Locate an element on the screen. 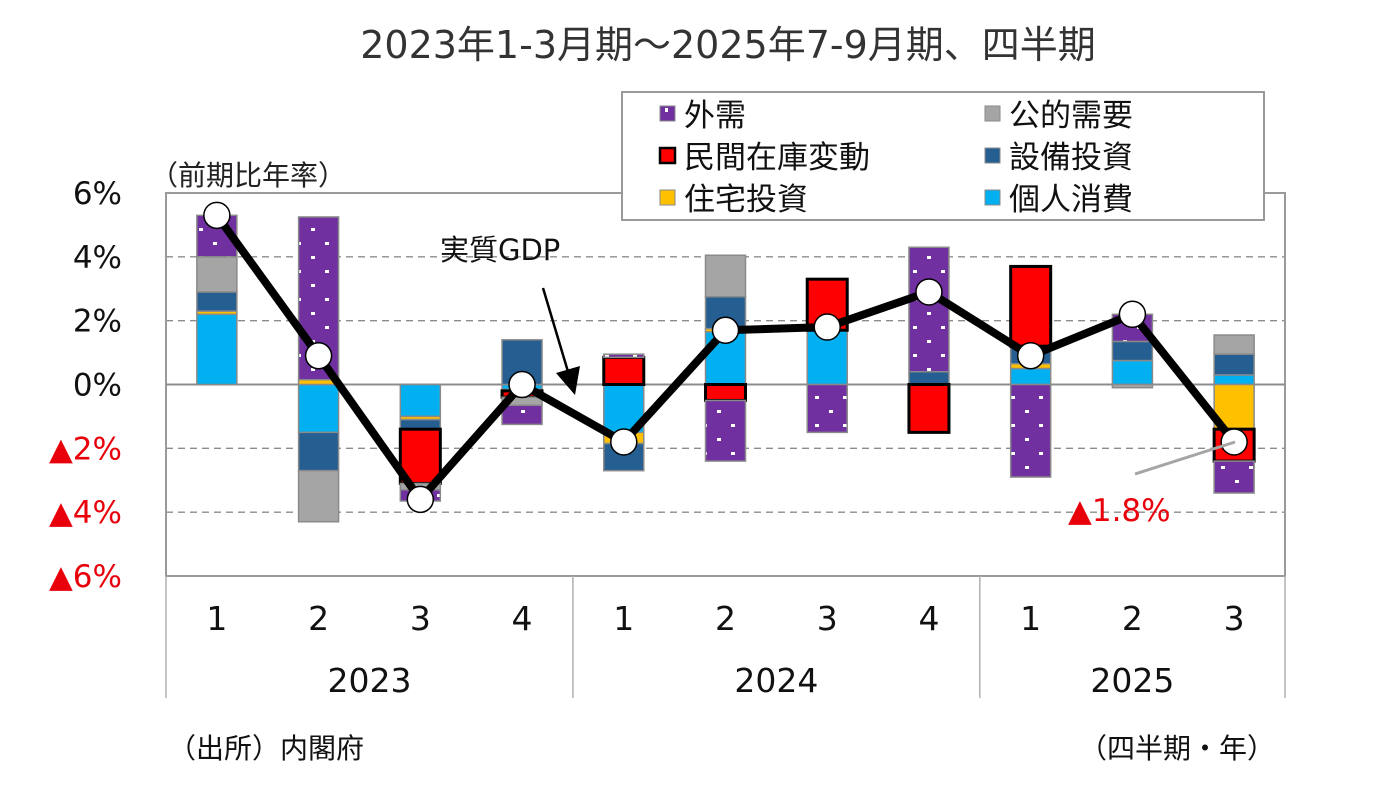 Image resolution: width=1400 pixels, height=802 pixels. legend-swatch-dot is located at coordinates (666, 110).